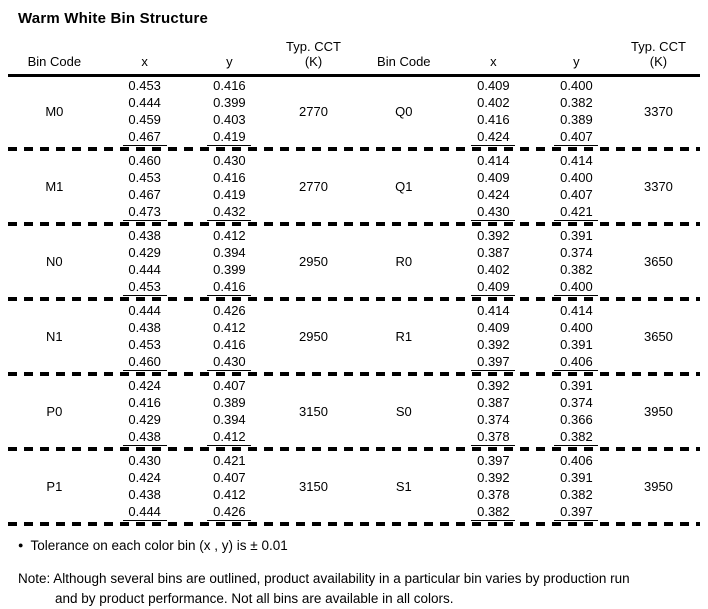 This screenshot has width=708, height=609. What do you see at coordinates (404, 261) in the screenshot?
I see `bin-code-cell: R0` at bounding box center [404, 261].